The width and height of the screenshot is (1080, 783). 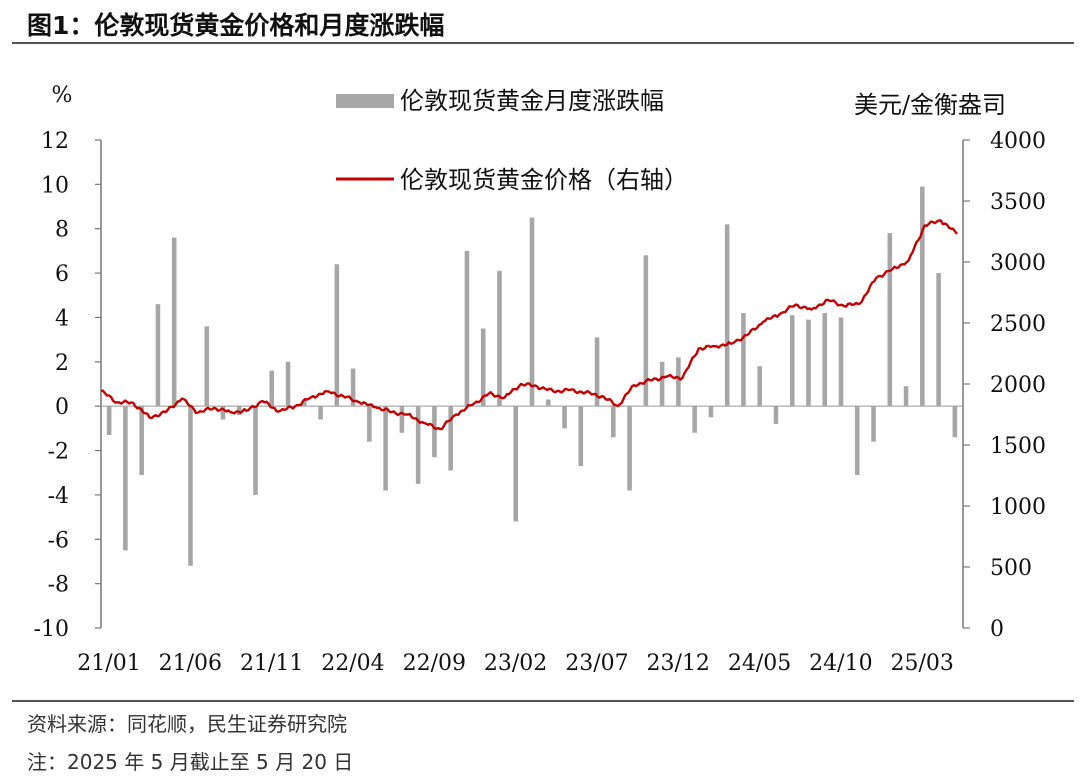 What do you see at coordinates (543, 701) in the screenshot?
I see `footer-rule` at bounding box center [543, 701].